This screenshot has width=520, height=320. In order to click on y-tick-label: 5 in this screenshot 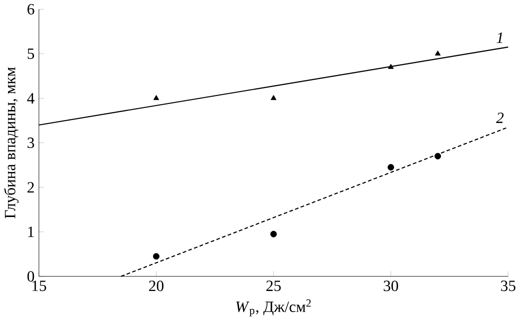, I will do `click(31, 53)`.